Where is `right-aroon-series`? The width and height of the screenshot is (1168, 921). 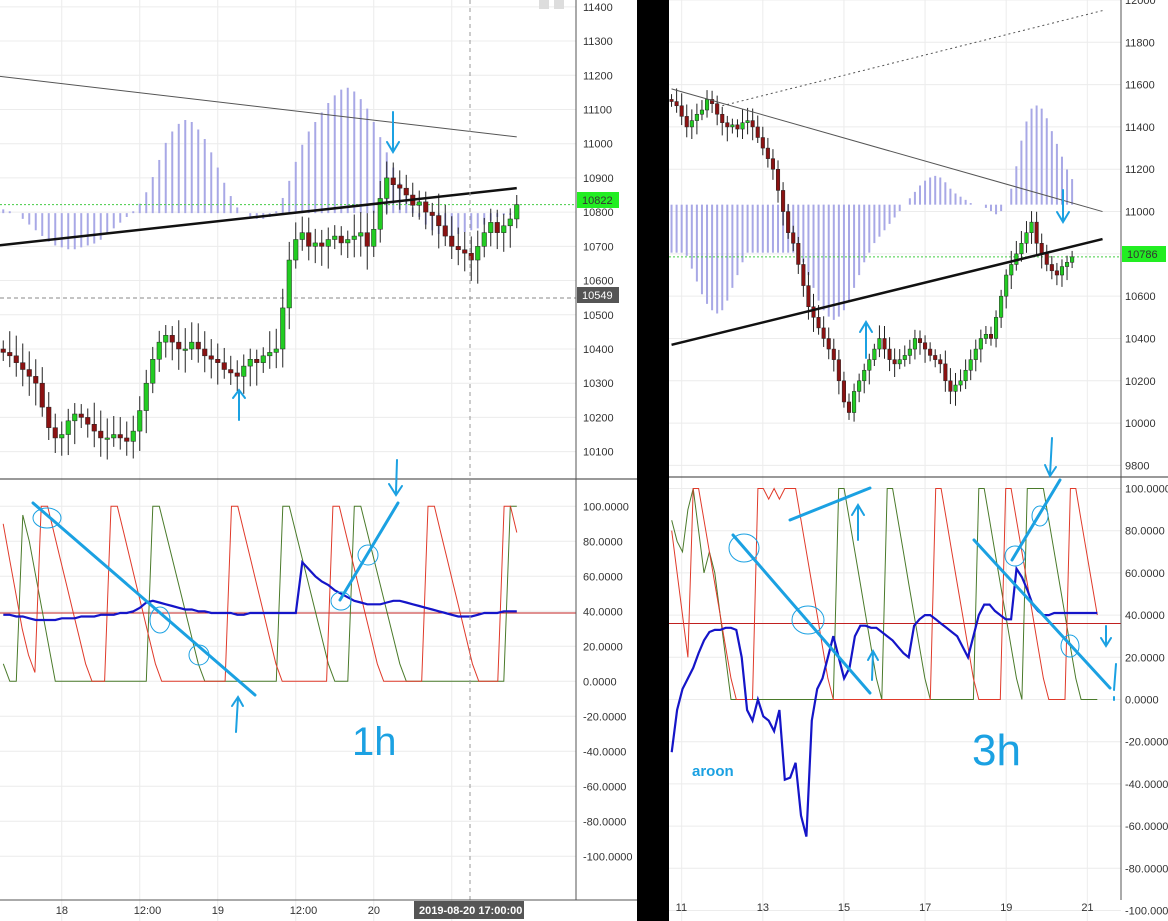
right-aroon-series is located at coordinates (895, 662).